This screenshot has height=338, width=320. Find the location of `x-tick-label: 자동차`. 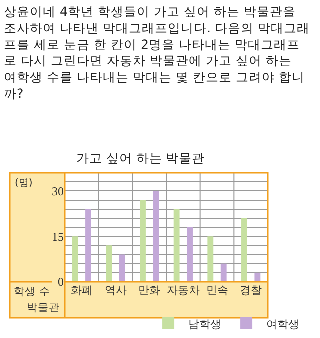

x-tick-label: 자동차 is located at coordinates (183, 290).